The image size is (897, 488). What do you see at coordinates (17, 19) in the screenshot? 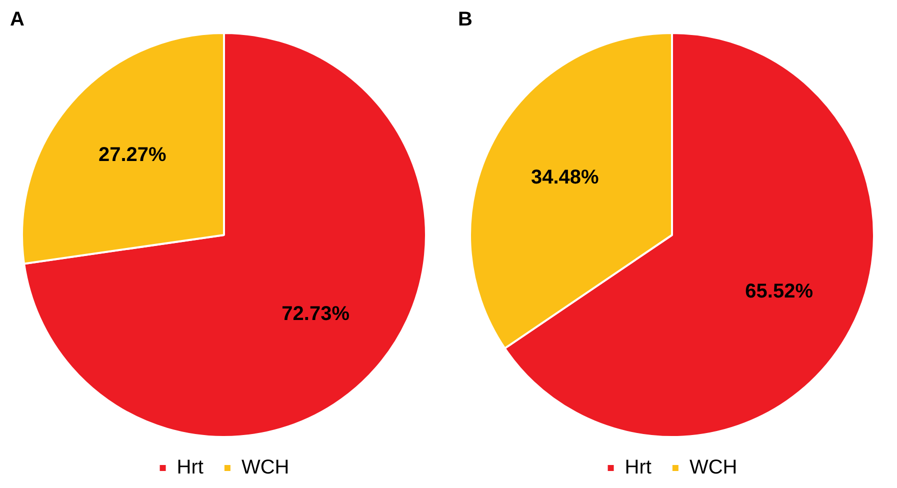
I see `chart-title: A` at bounding box center [17, 19].